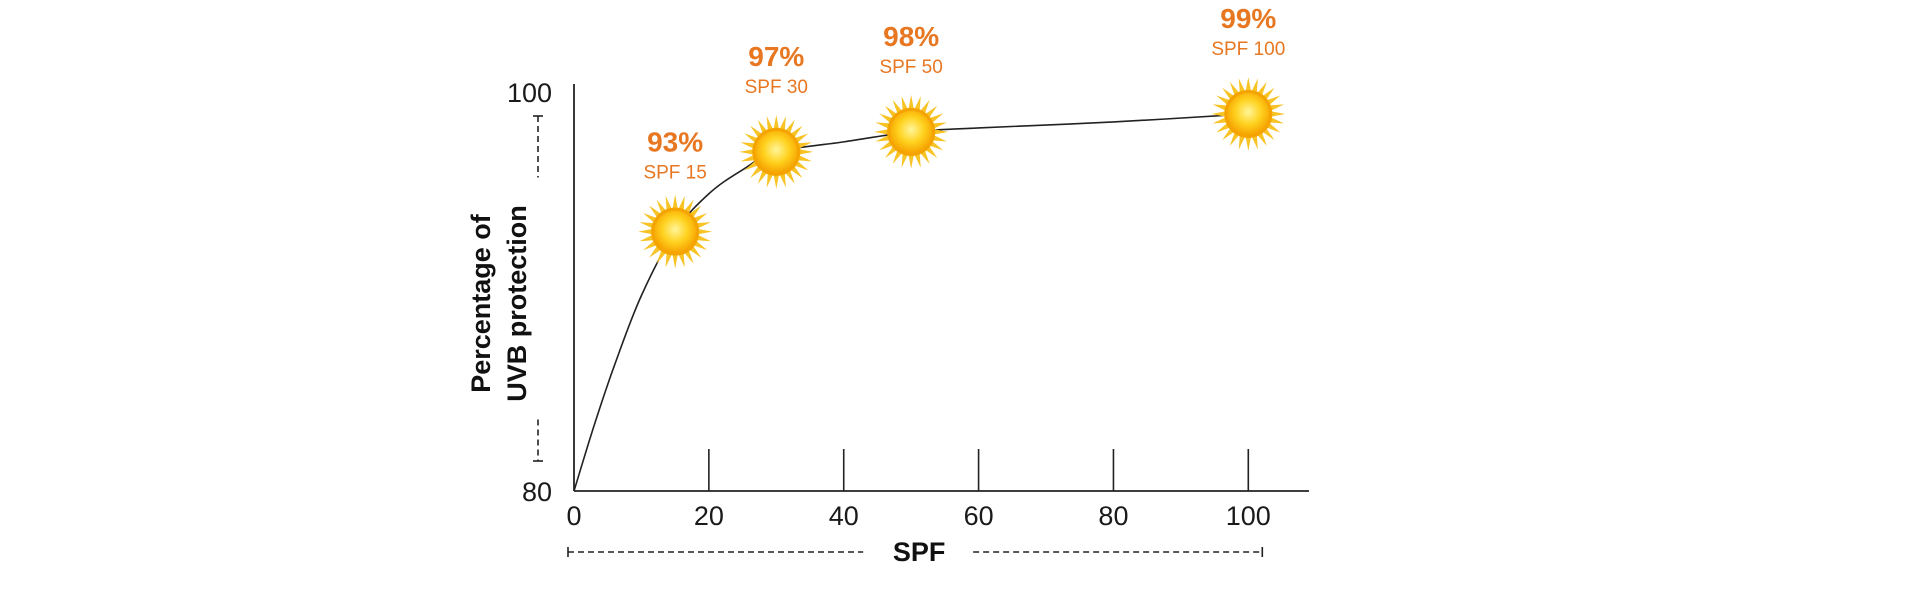 The width and height of the screenshot is (1920, 600). What do you see at coordinates (481, 303) in the screenshot?
I see `y-axis-title-line1: Percentage of` at bounding box center [481, 303].